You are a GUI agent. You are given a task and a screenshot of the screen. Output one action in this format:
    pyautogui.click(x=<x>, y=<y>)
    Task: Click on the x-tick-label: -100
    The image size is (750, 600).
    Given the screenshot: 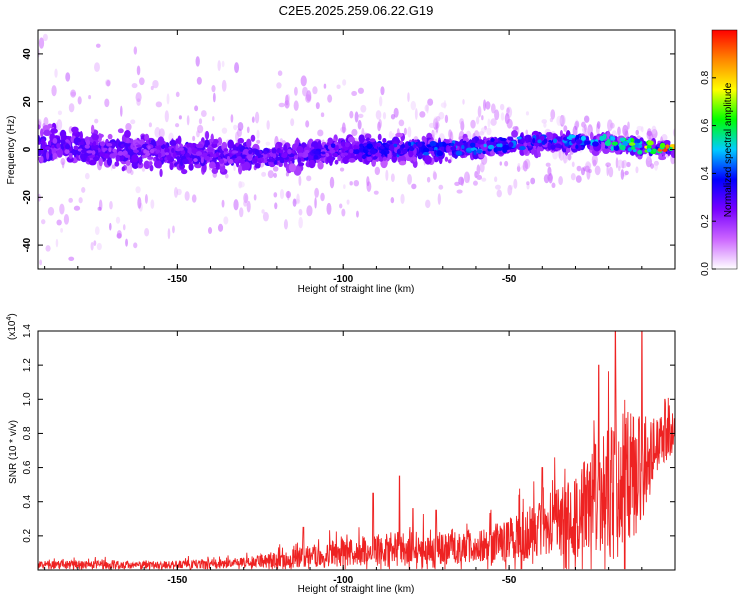 What is the action you would take?
    pyautogui.click(x=343, y=279)
    